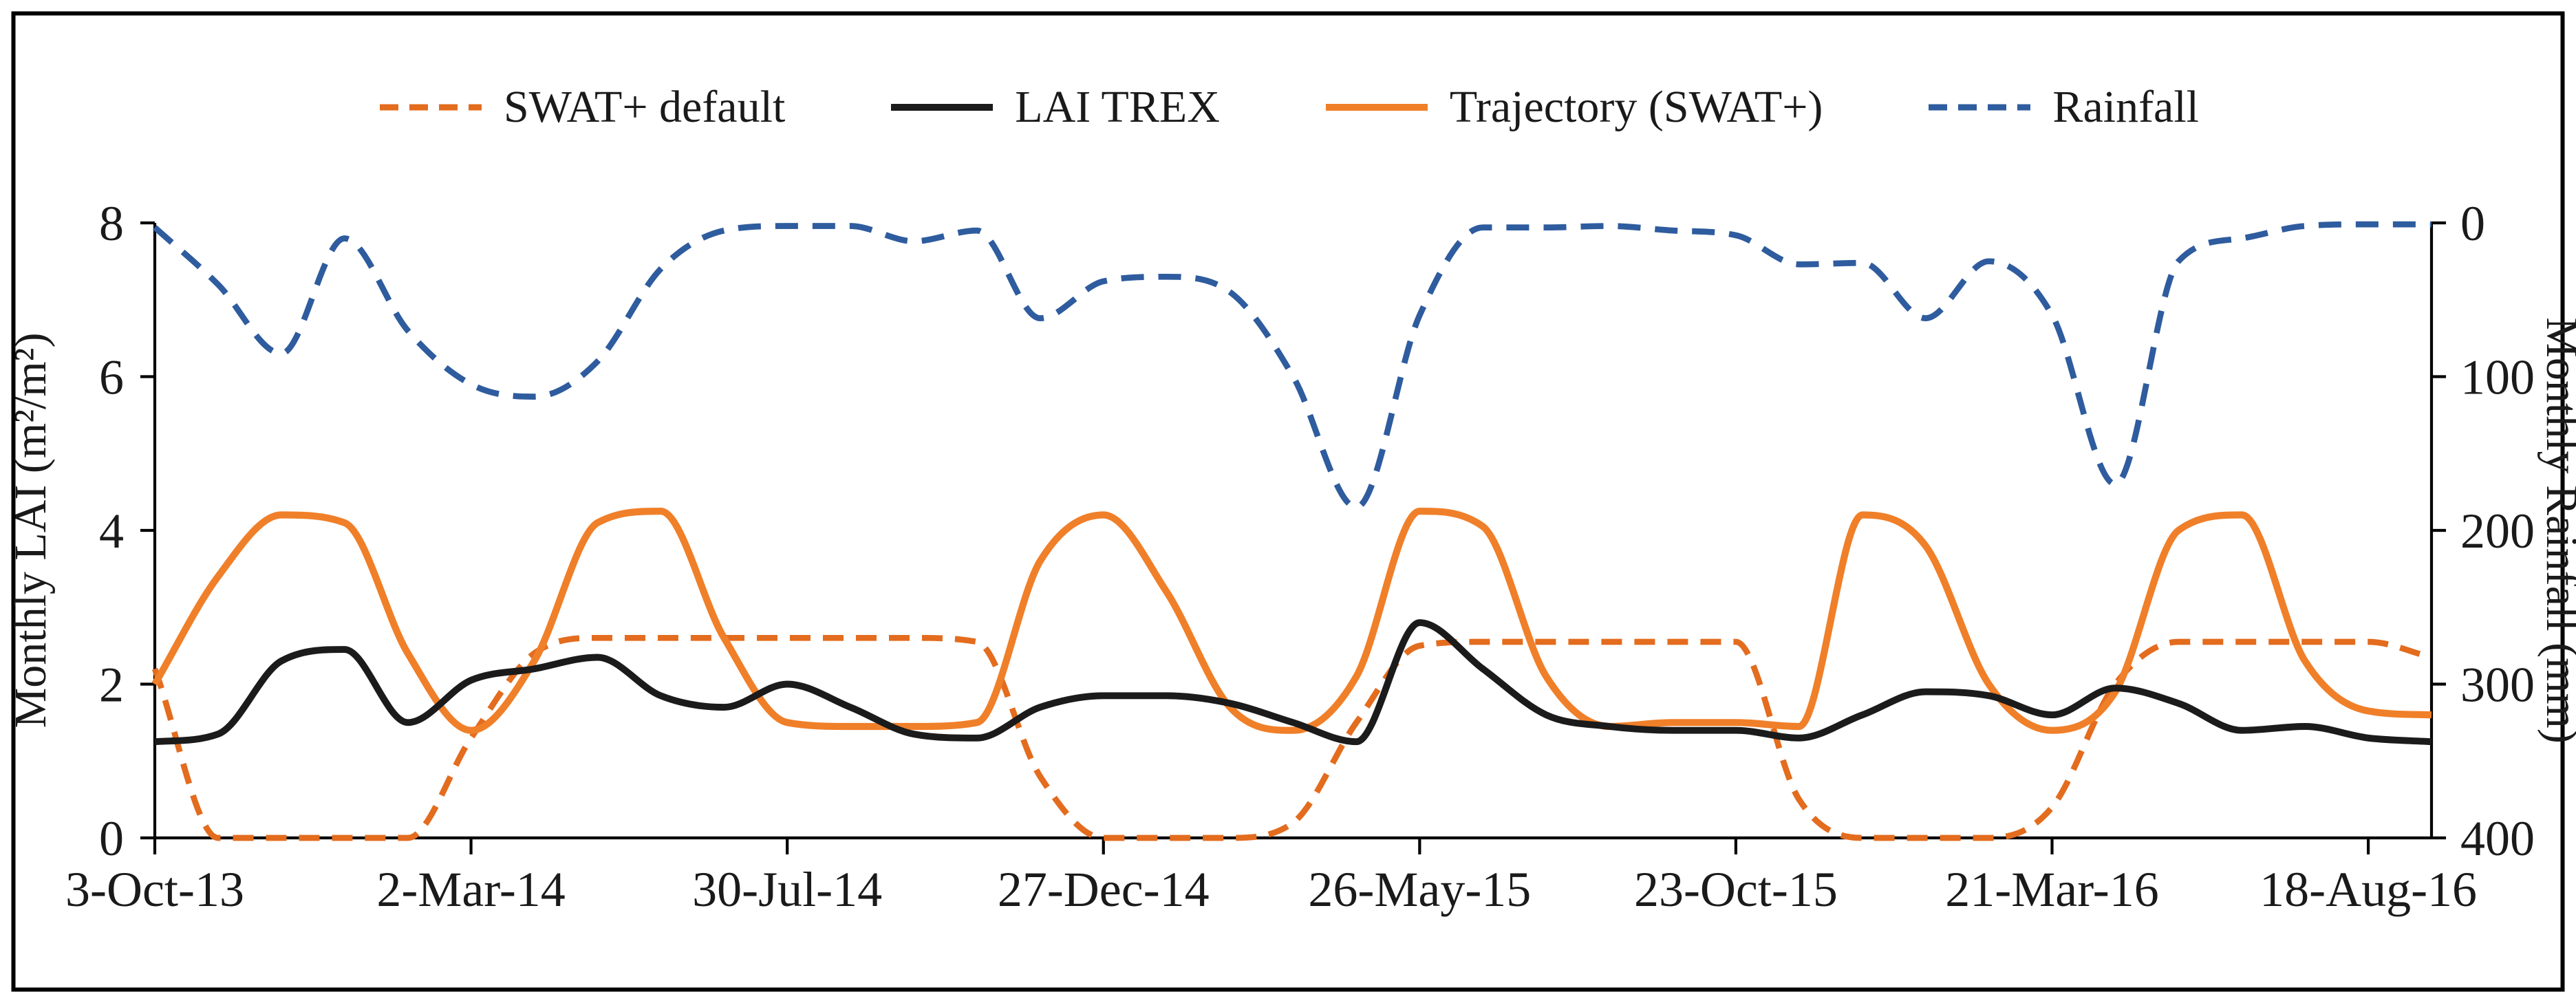 This screenshot has height=1003, width=2576. What do you see at coordinates (111, 223) in the screenshot?
I see `y-left-tick-label: 8` at bounding box center [111, 223].